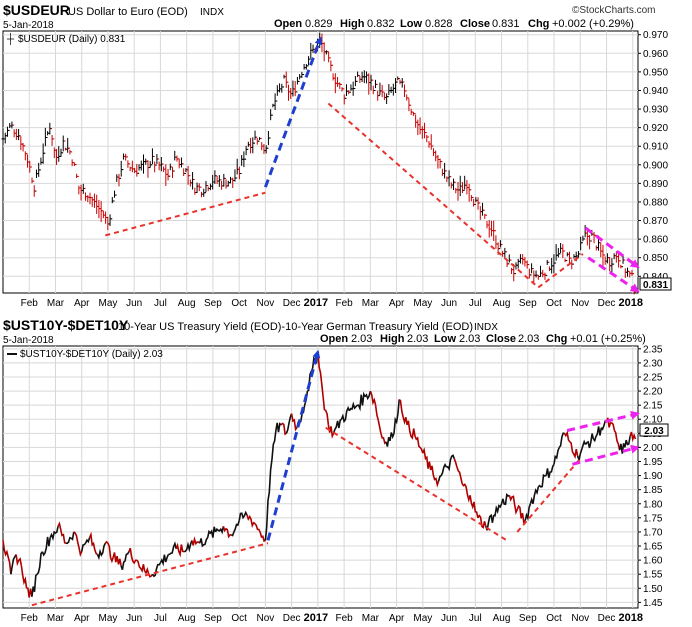 The width and height of the screenshot is (692, 627). What do you see at coordinates (538, 24) in the screenshot?
I see `panel-1-chg-label: Chg` at bounding box center [538, 24].